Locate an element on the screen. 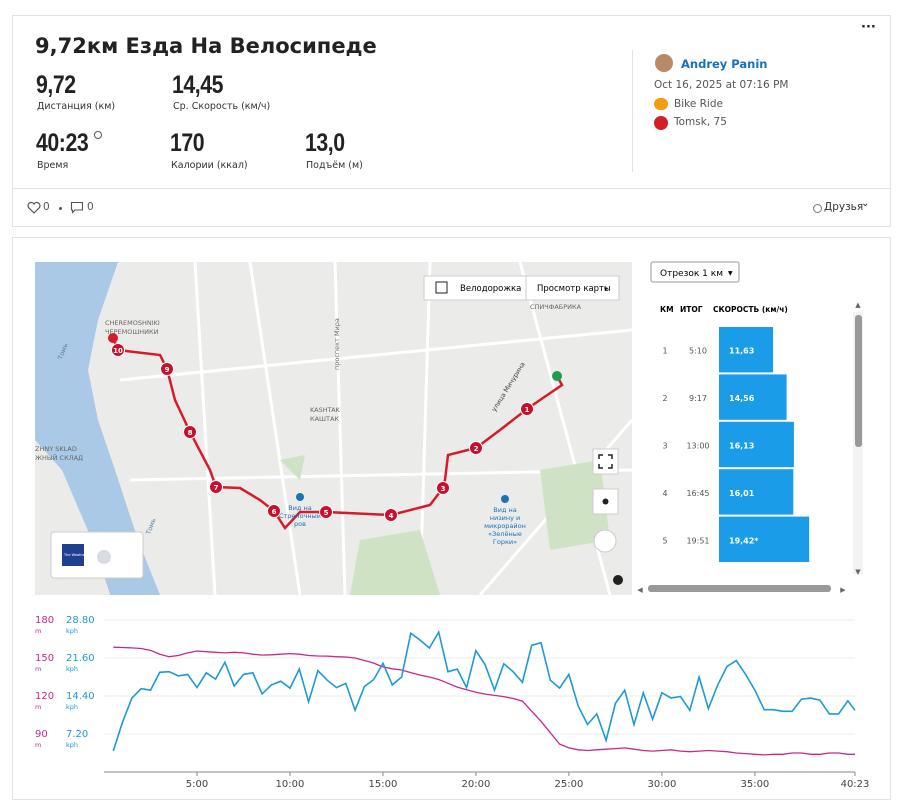  x-tick-label: 10:00 is located at coordinates (290, 784).